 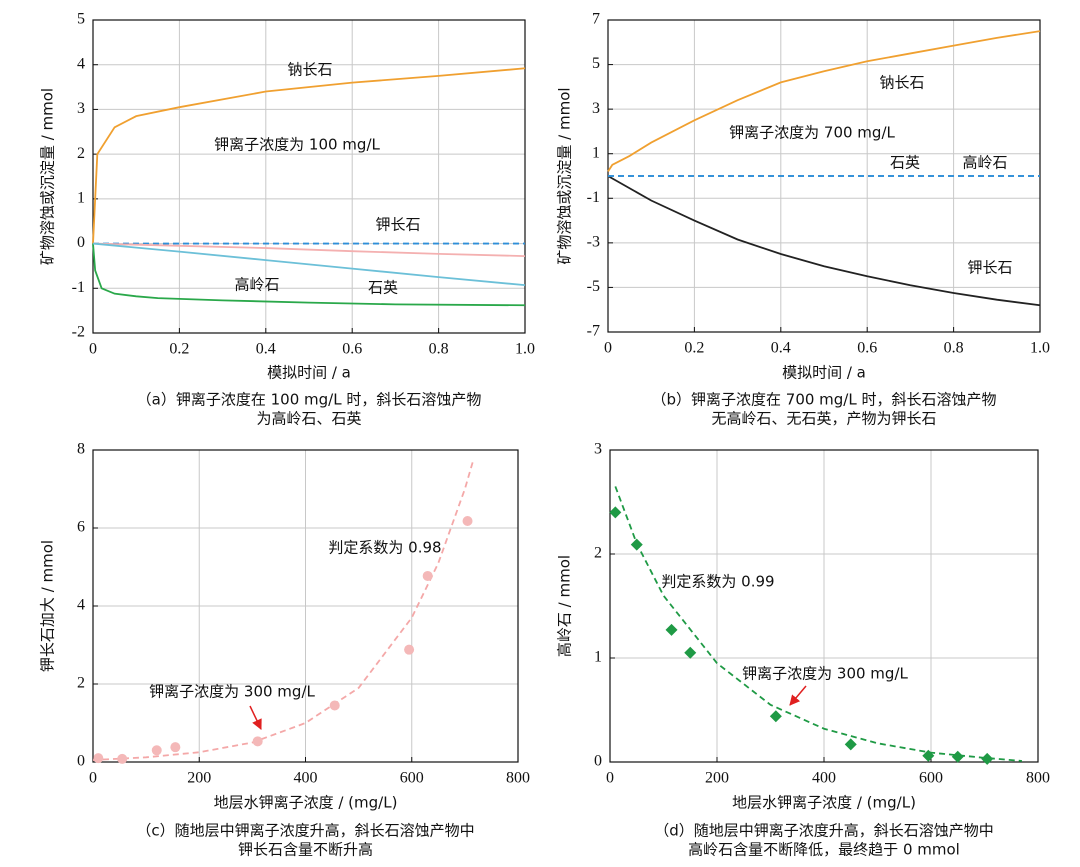 What do you see at coordinates (1038, 778) in the screenshot?
I see `x-tick-label: 800` at bounding box center [1038, 778].